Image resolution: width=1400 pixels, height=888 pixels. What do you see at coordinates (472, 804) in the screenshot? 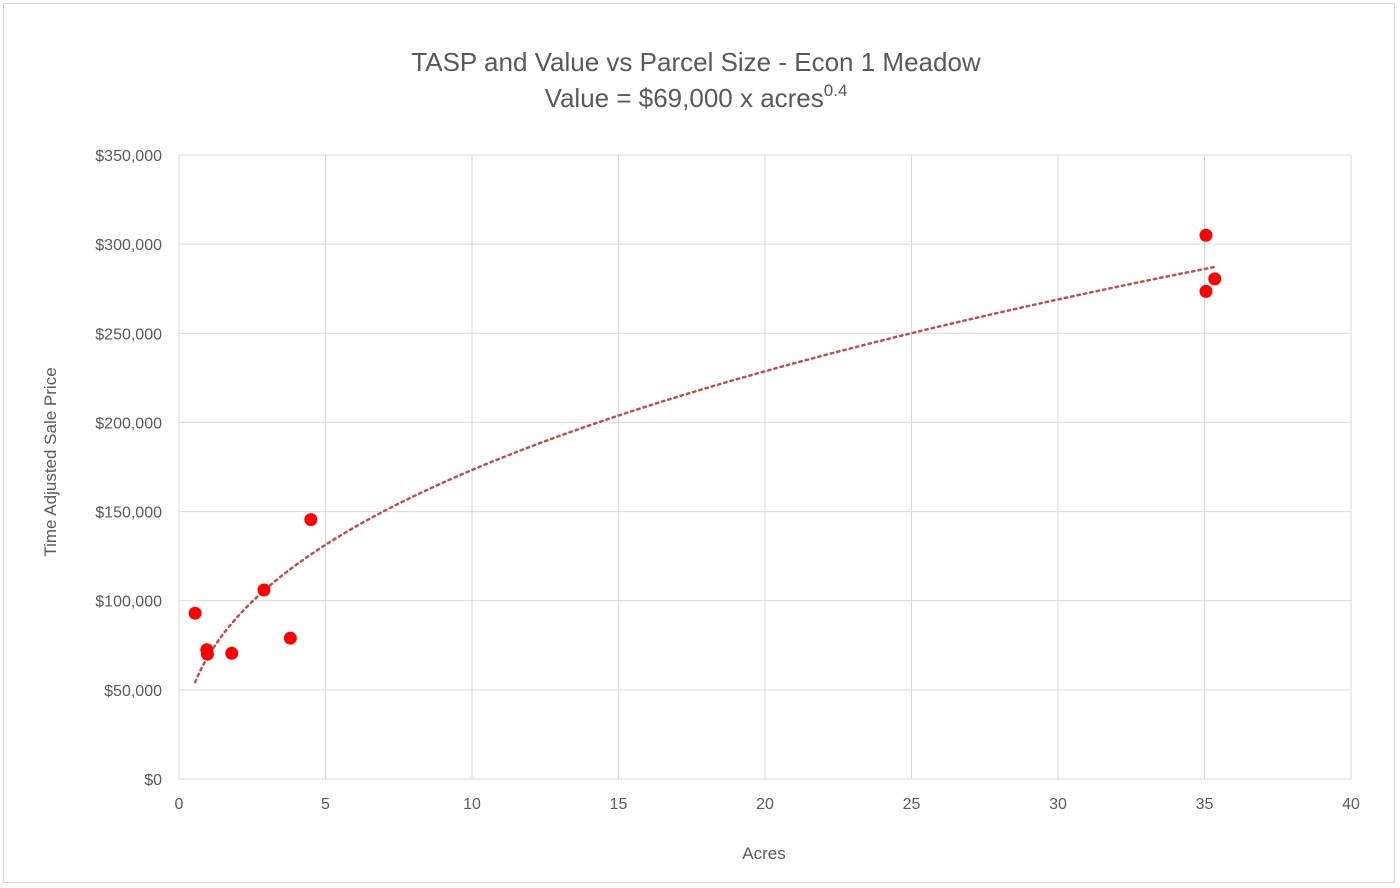
I see `x-tick-label: 10` at bounding box center [472, 804].